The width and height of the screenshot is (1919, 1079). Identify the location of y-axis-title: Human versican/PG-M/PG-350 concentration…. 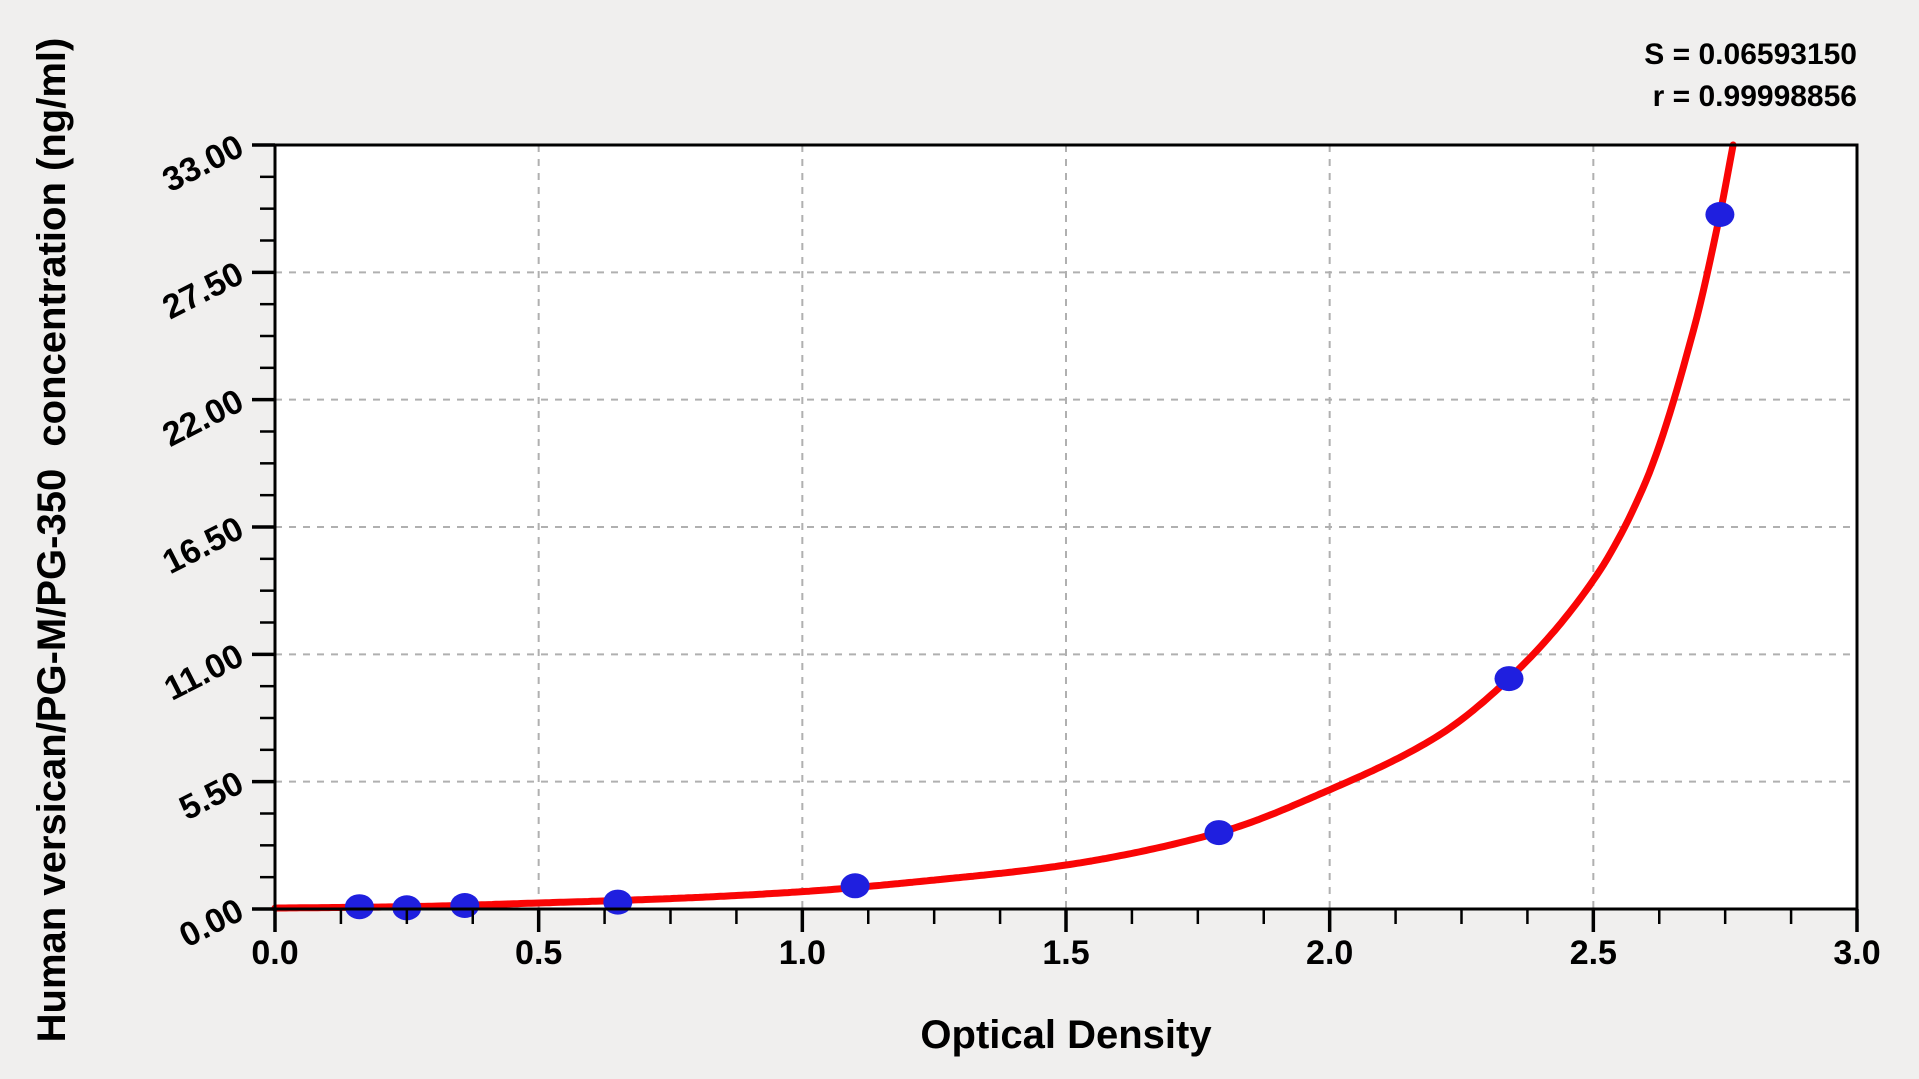
(52, 540).